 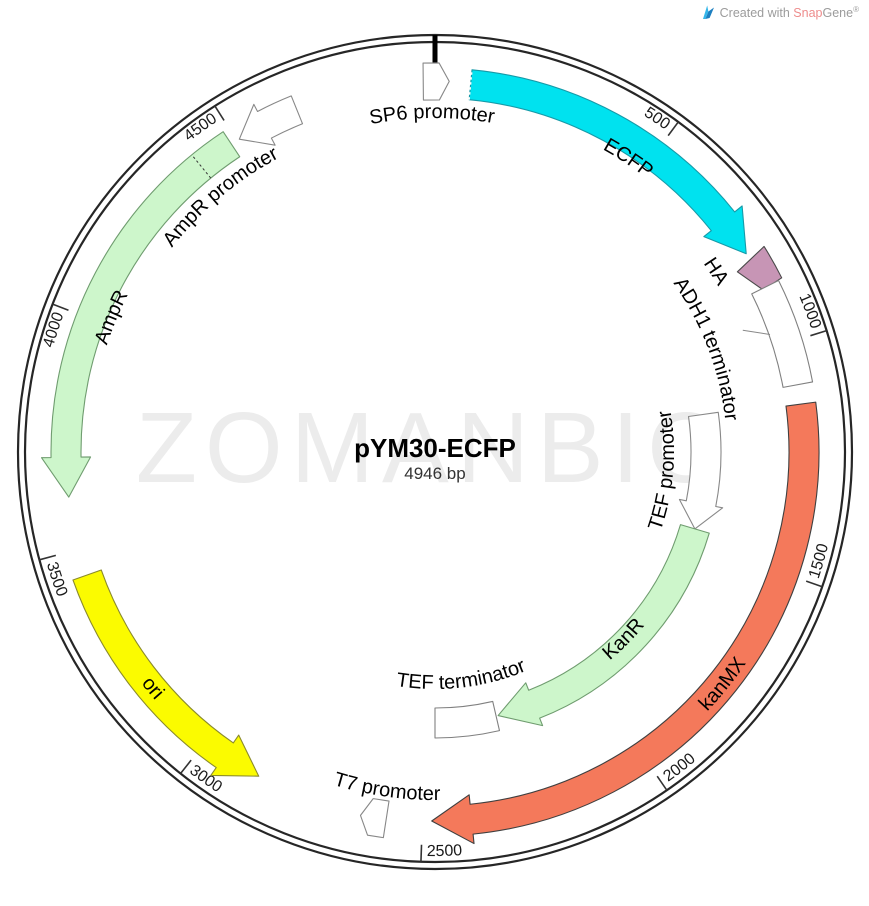 What do you see at coordinates (782, 333) in the screenshot?
I see `feature-adh1-terminator` at bounding box center [782, 333].